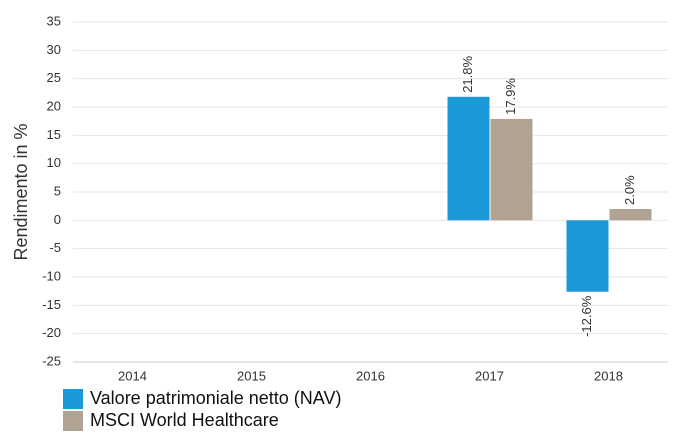  What do you see at coordinates (55, 247) in the screenshot?
I see `y-tick-label: -5` at bounding box center [55, 247].